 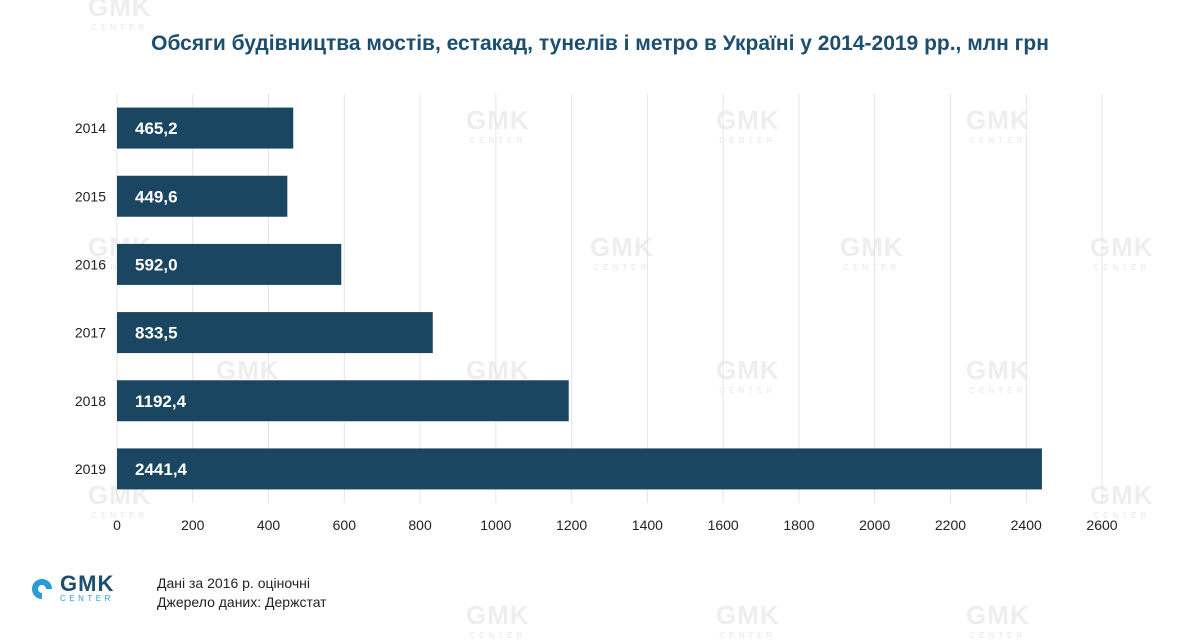 What do you see at coordinates (161, 469) in the screenshot?
I see `data-label: 2441,4` at bounding box center [161, 469].